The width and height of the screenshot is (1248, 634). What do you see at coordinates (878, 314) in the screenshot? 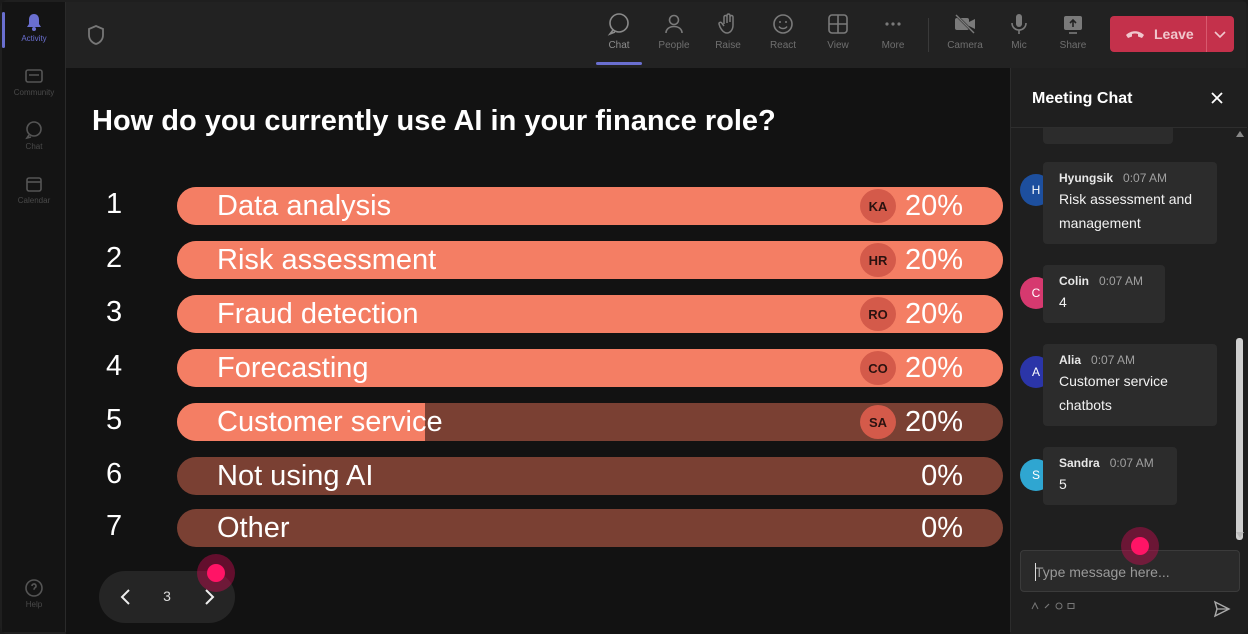
I see `voter-avatar: RO` at bounding box center [878, 314].